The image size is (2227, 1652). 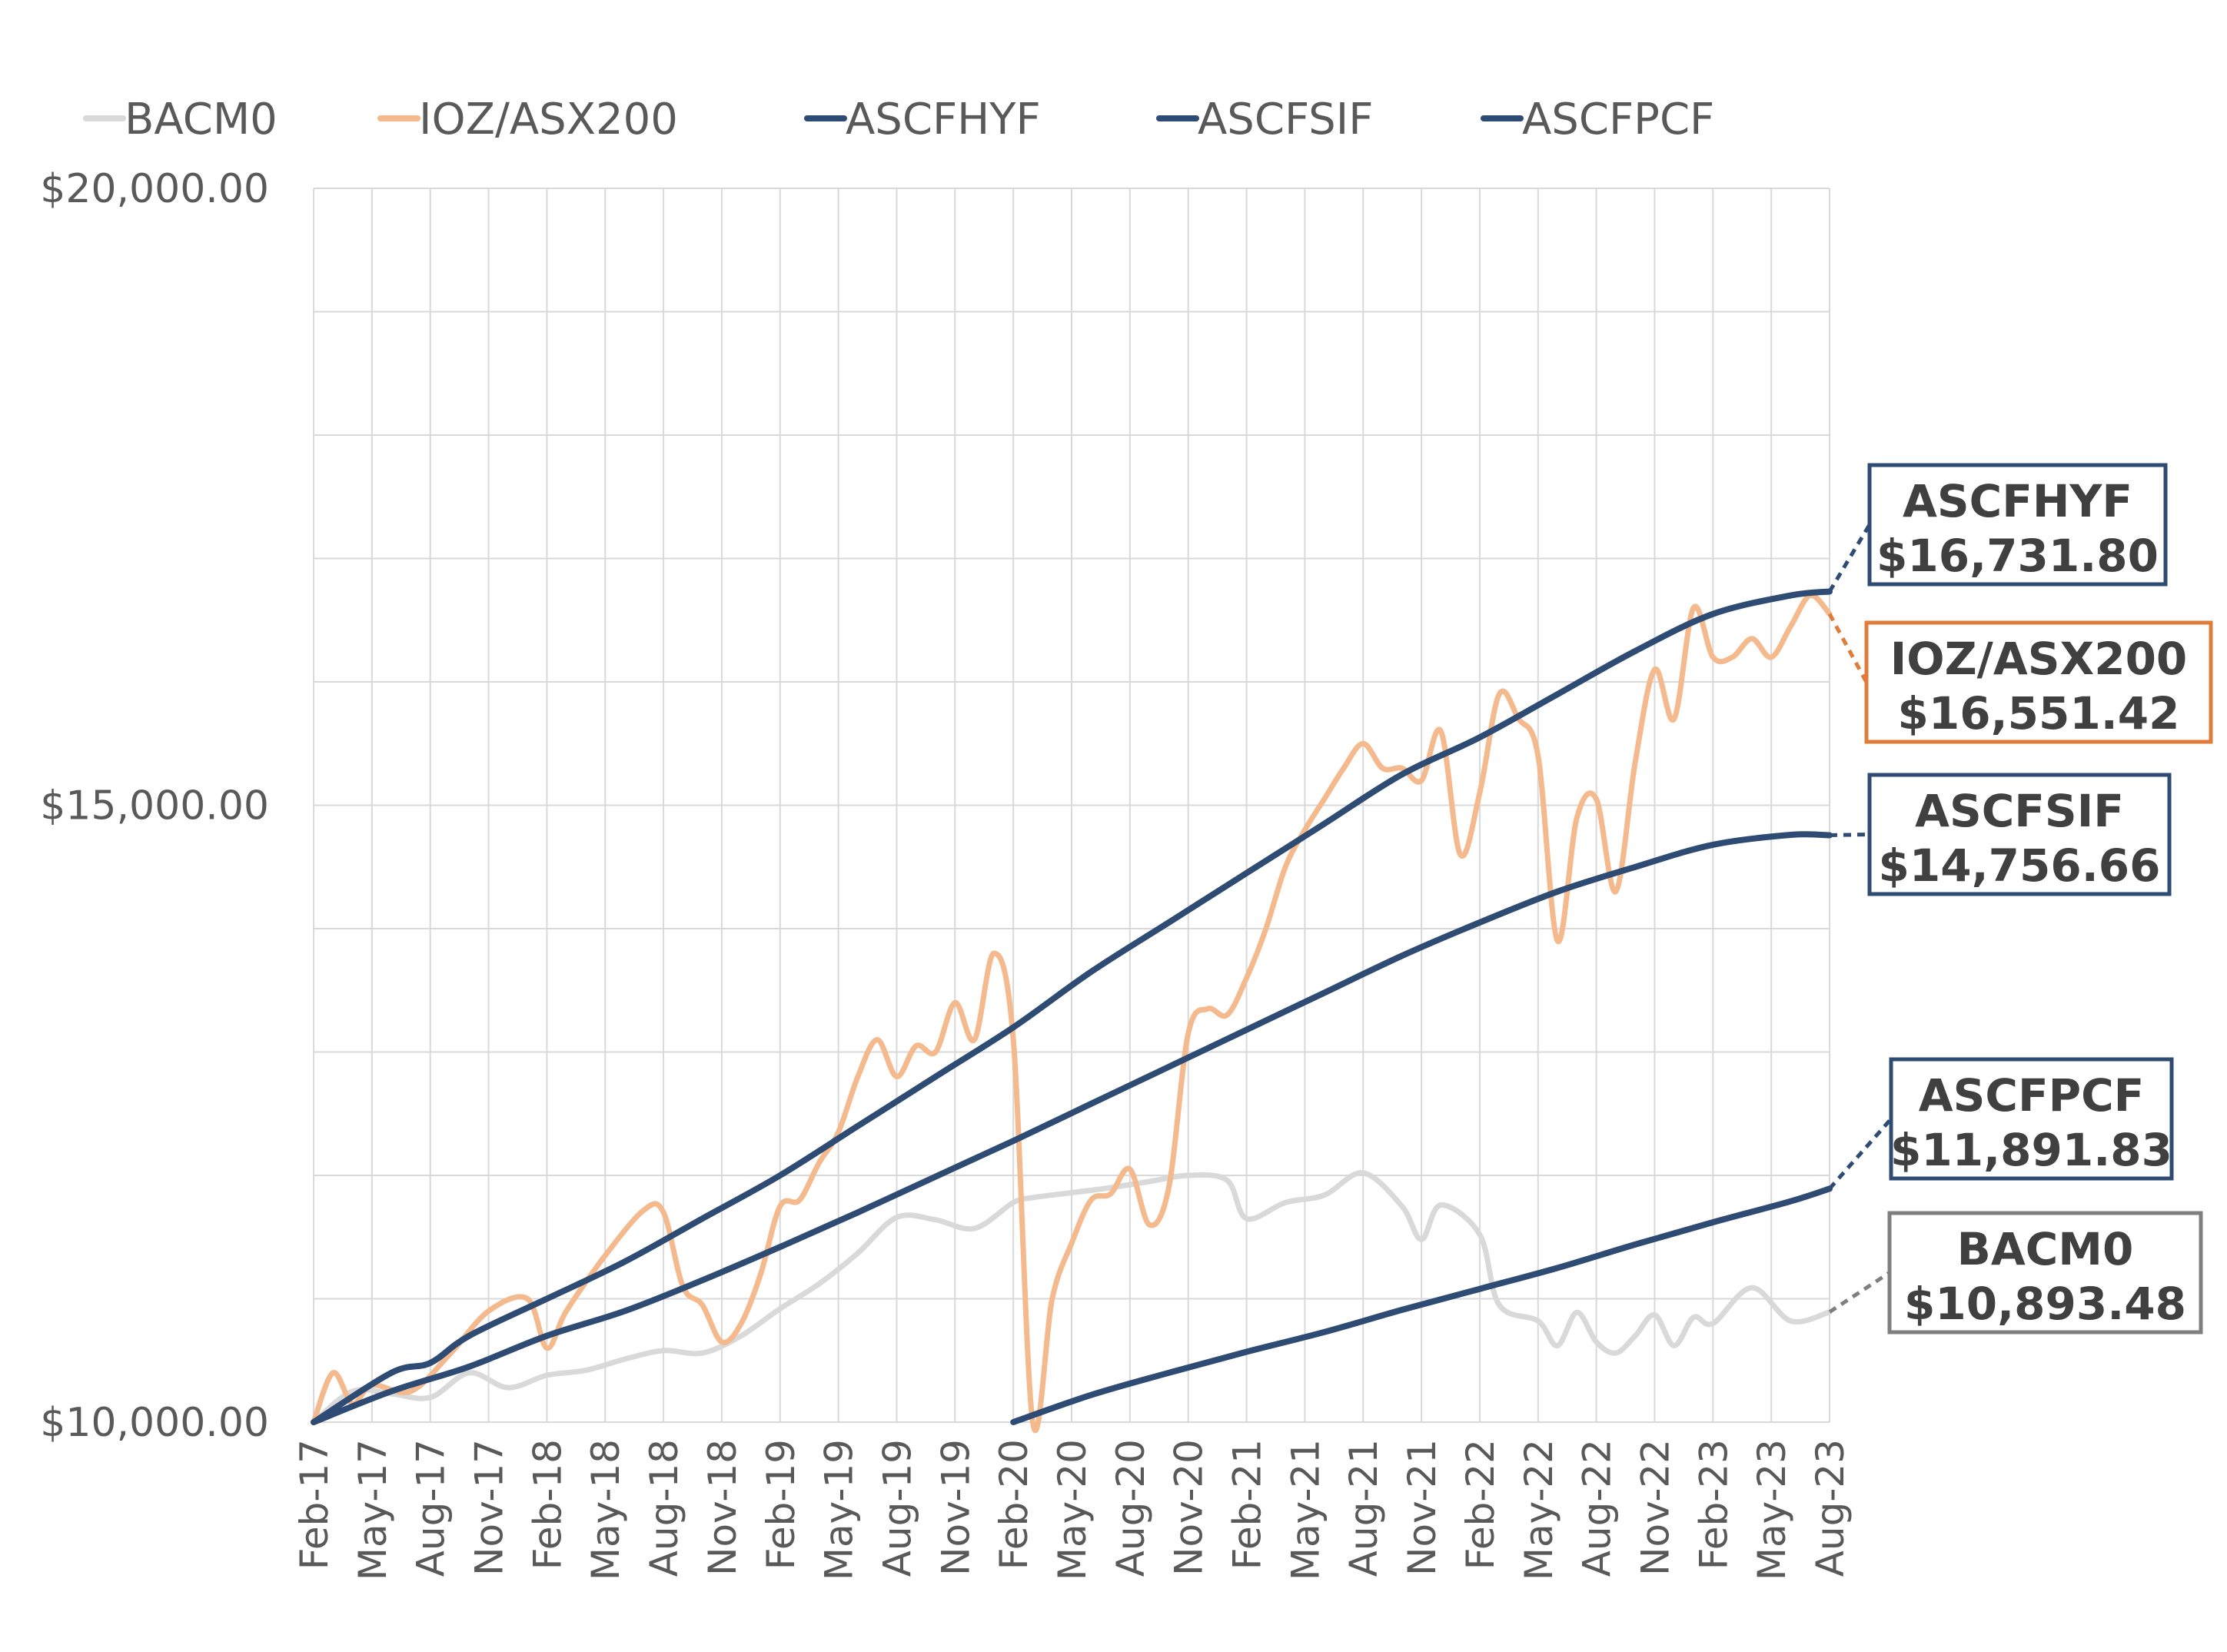 I want to click on callout-box-ioz-asx200, so click(x=2038, y=682).